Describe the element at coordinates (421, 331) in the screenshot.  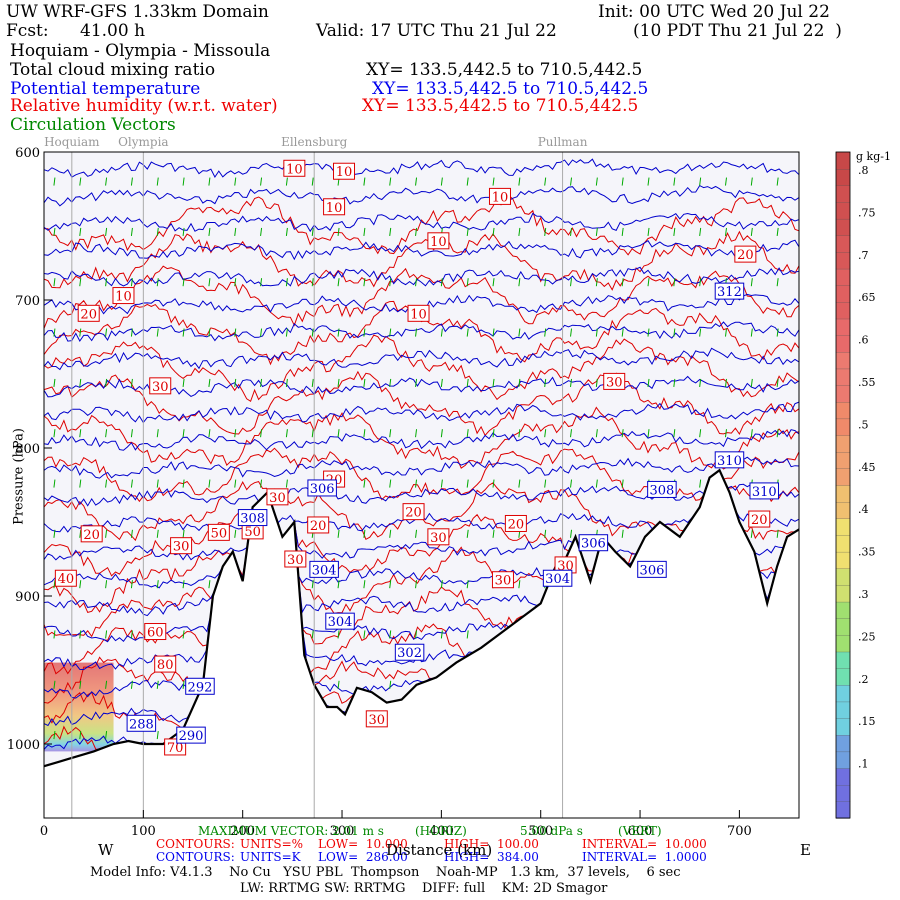
I see `theta-contour` at that location.